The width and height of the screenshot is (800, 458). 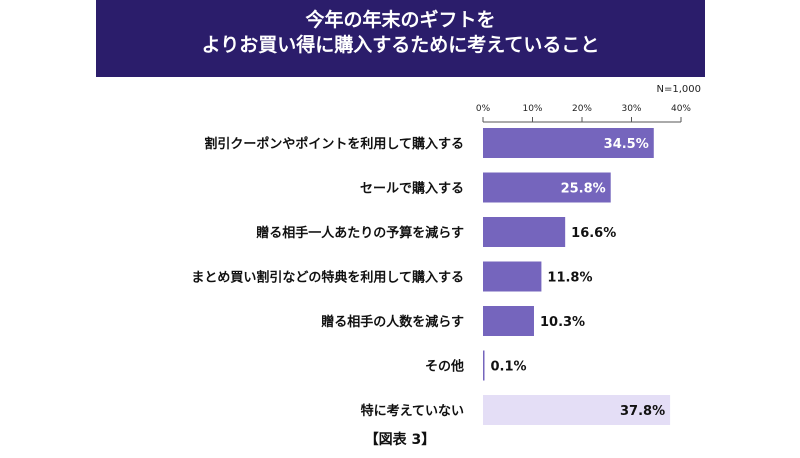 I want to click on value-label: 25.8%, so click(x=583, y=189).